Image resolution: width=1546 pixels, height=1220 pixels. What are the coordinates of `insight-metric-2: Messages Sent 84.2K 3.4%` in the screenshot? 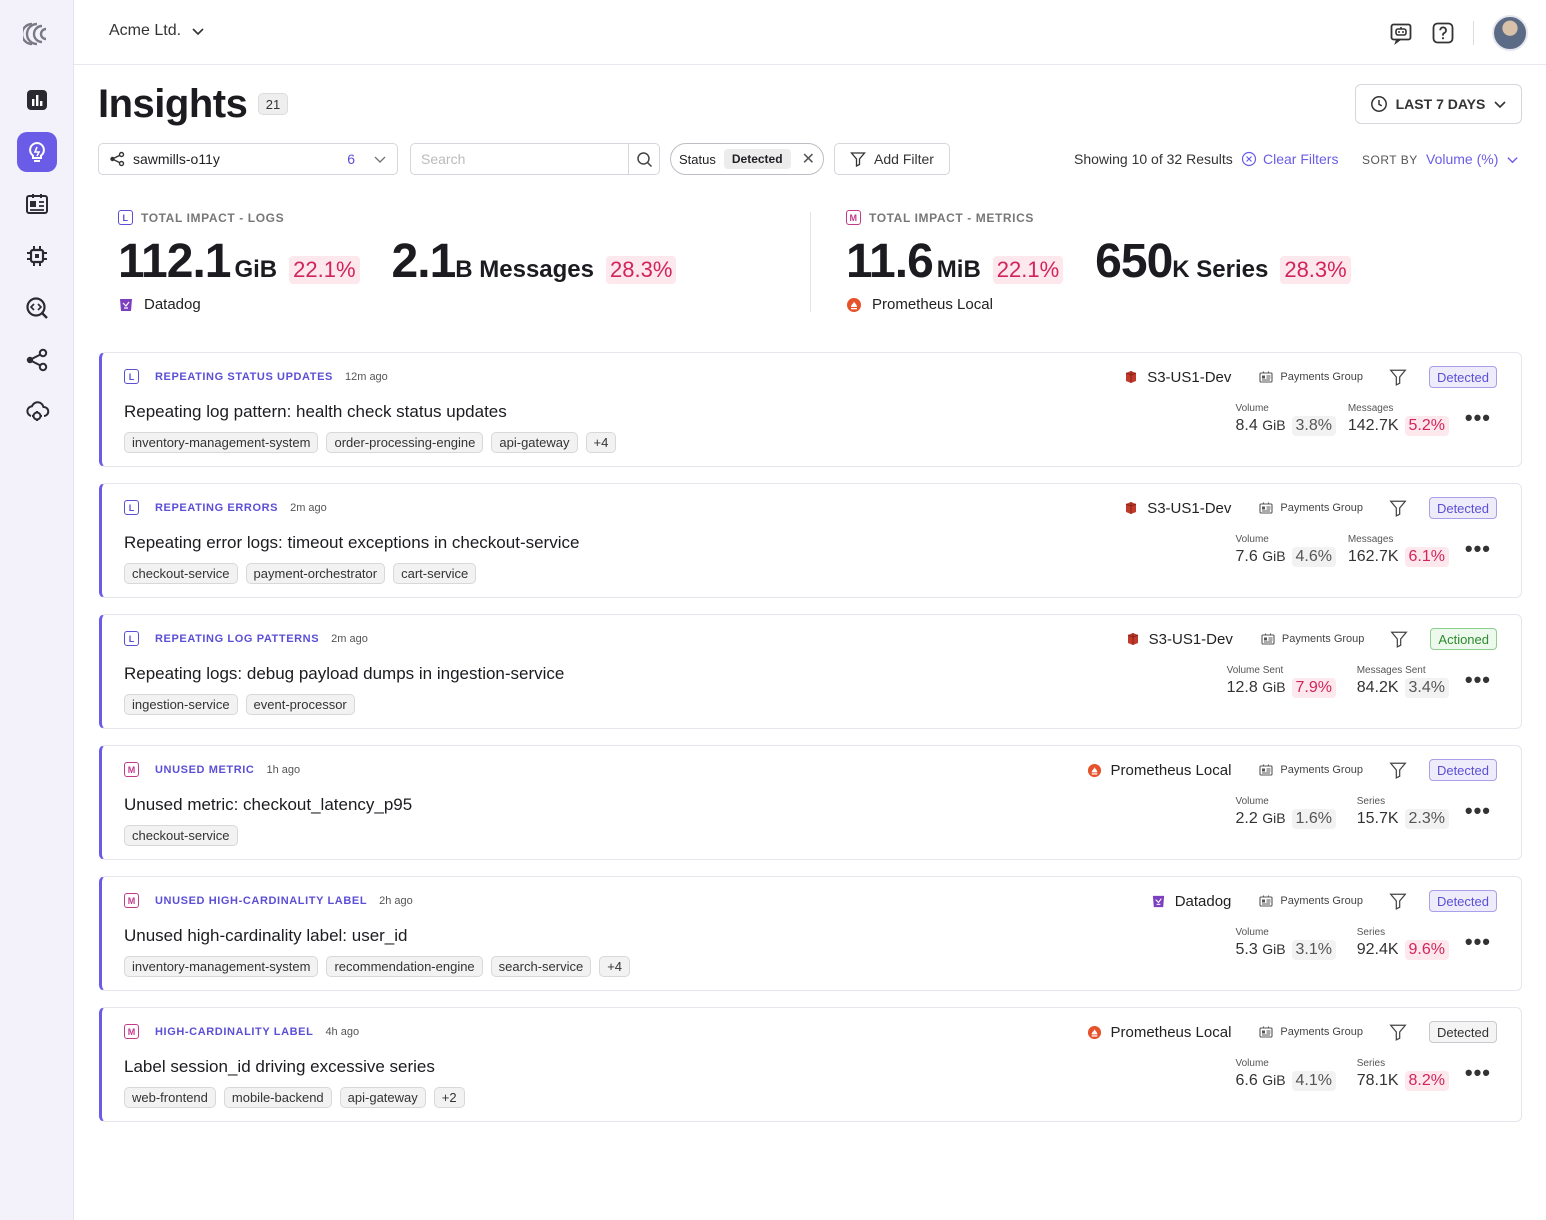 It's located at (1403, 681).